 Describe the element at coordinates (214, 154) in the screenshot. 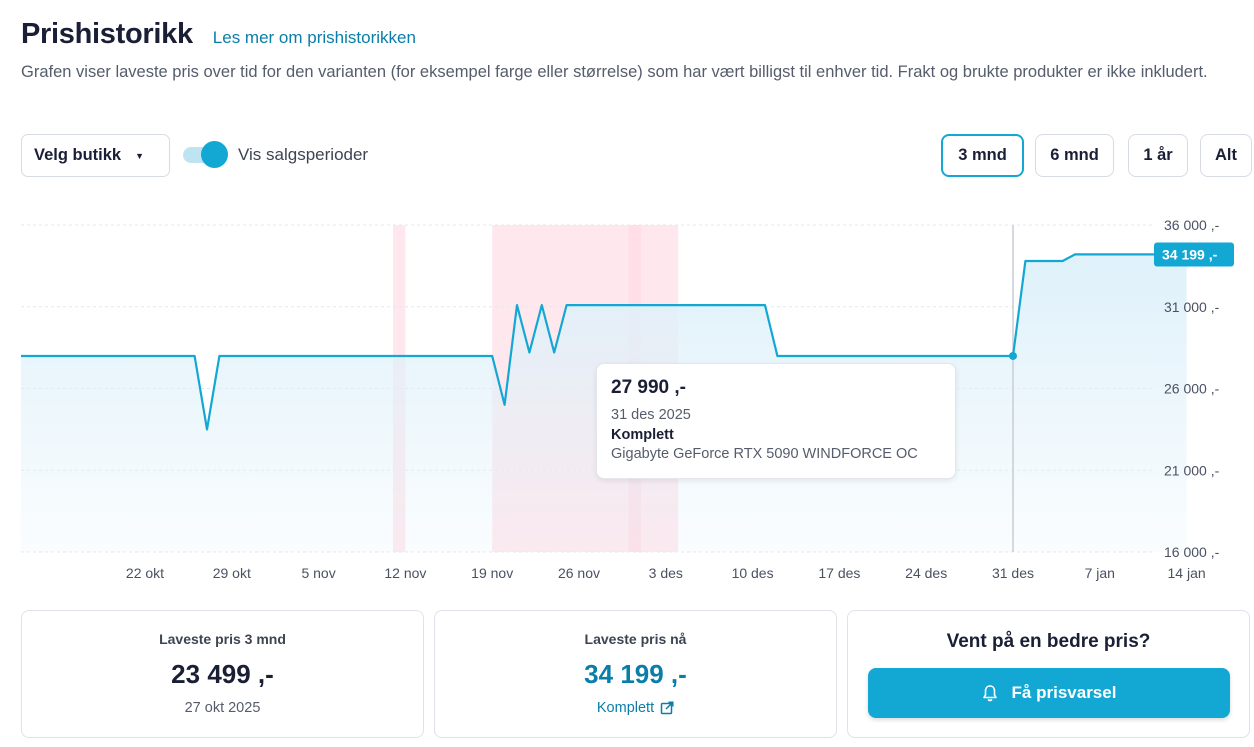

I see `toggle-knob` at that location.